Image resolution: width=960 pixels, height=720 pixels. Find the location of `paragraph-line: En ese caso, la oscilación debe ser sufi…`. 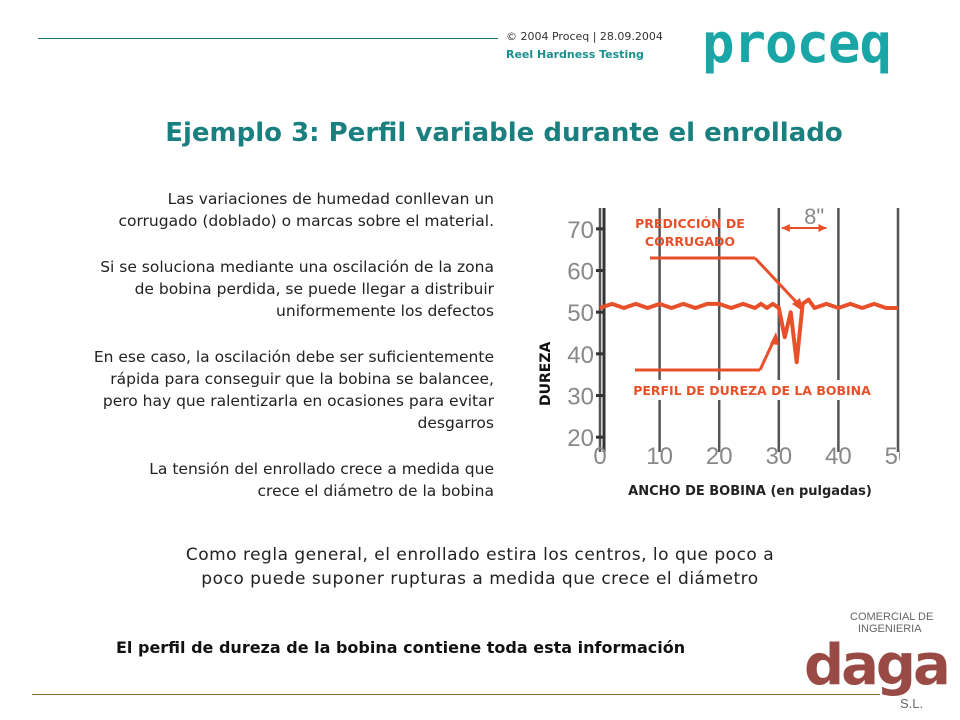

paragraph-line: En ese caso, la oscilación debe ser sufi… is located at coordinates (293, 357).